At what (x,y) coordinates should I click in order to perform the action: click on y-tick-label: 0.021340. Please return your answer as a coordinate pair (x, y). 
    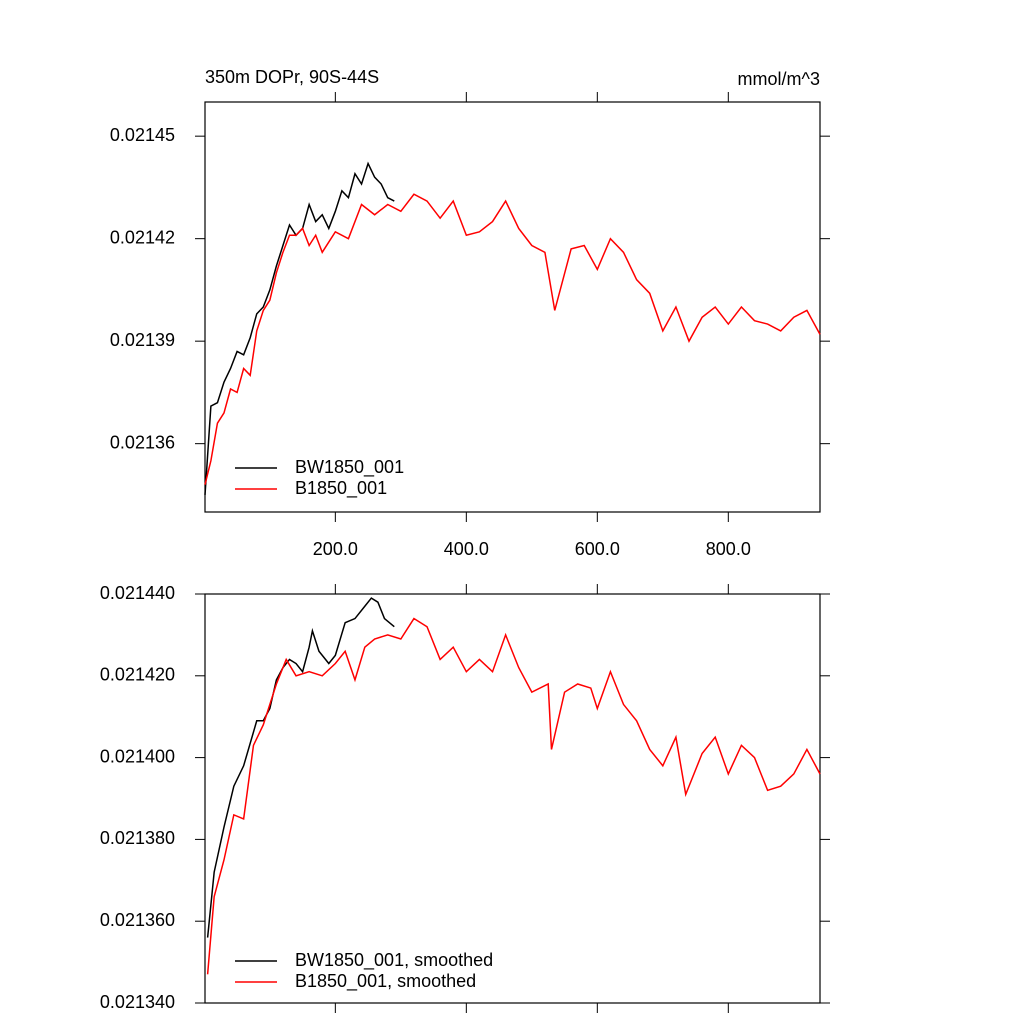
    Looking at the image, I should click on (137, 1002).